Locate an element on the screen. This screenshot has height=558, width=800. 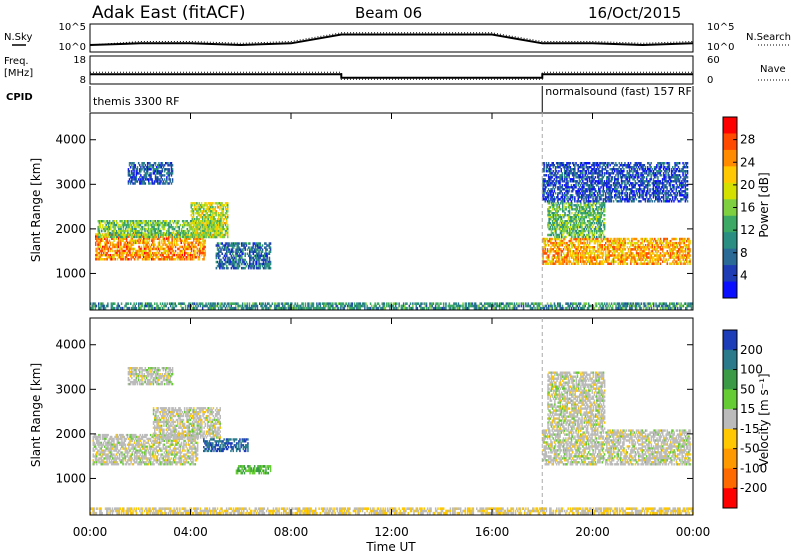
station-title: Adak East (fitACF) is located at coordinates (169, 13).